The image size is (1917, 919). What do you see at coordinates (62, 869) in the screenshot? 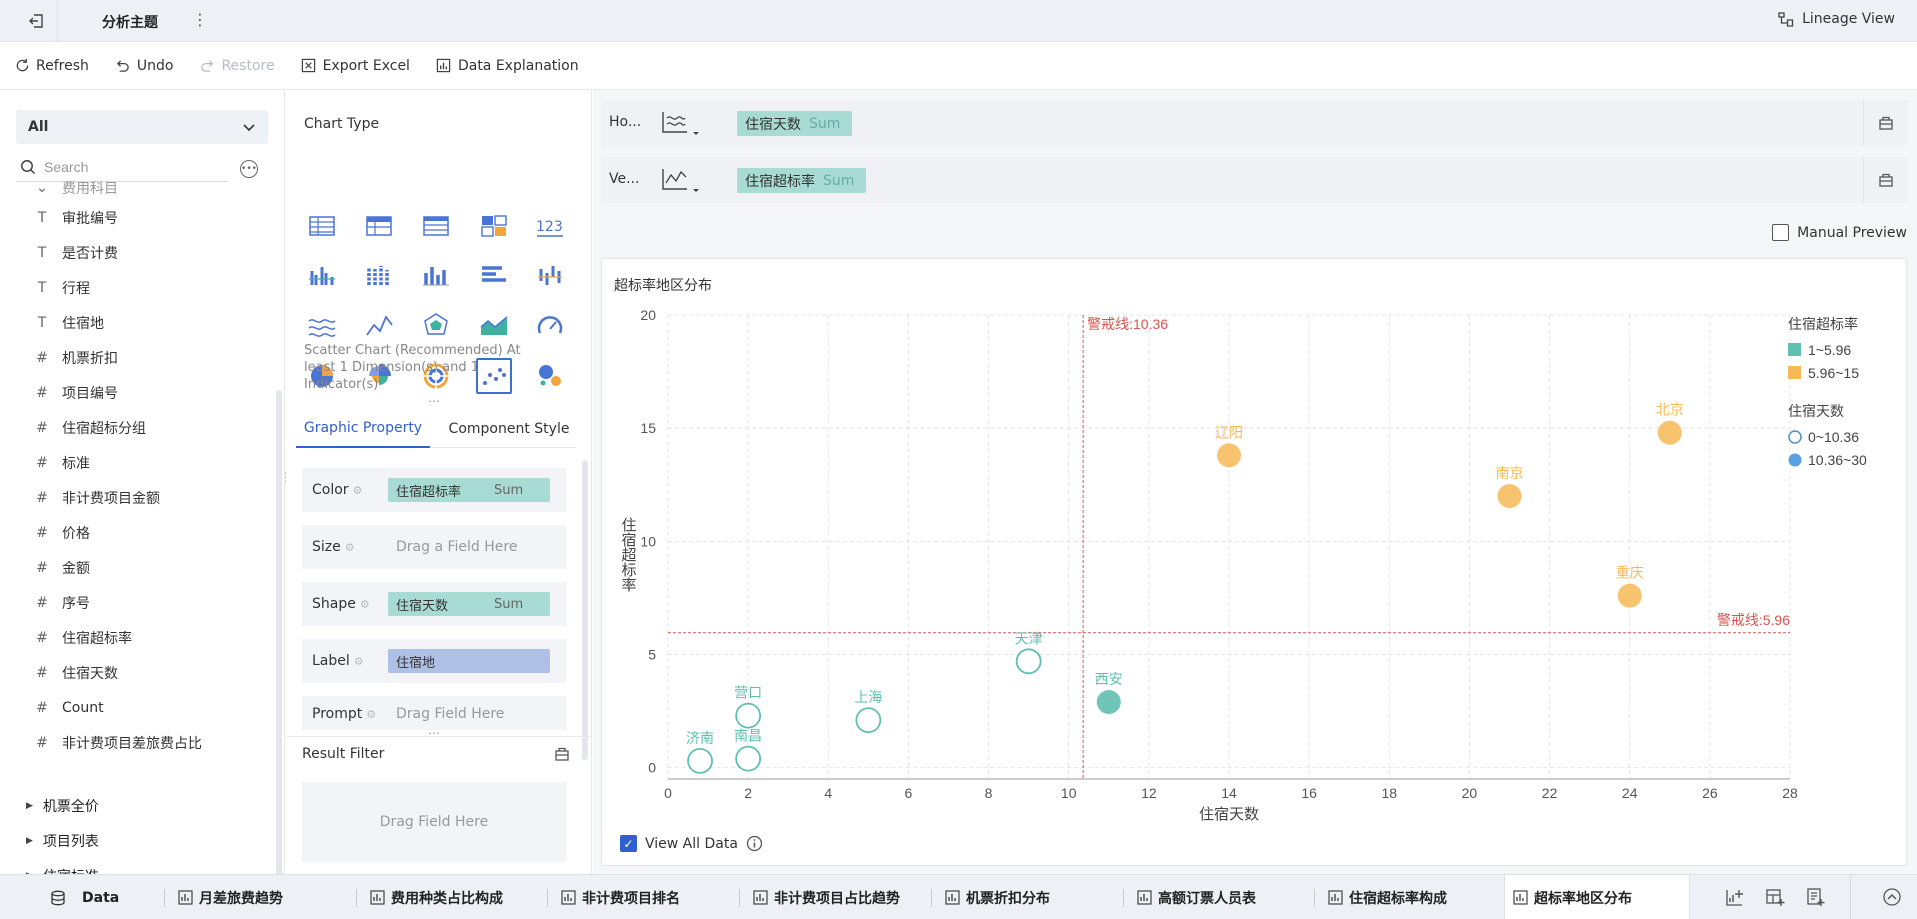
I see `field-group: ▶ 住宿标准` at bounding box center [62, 869].